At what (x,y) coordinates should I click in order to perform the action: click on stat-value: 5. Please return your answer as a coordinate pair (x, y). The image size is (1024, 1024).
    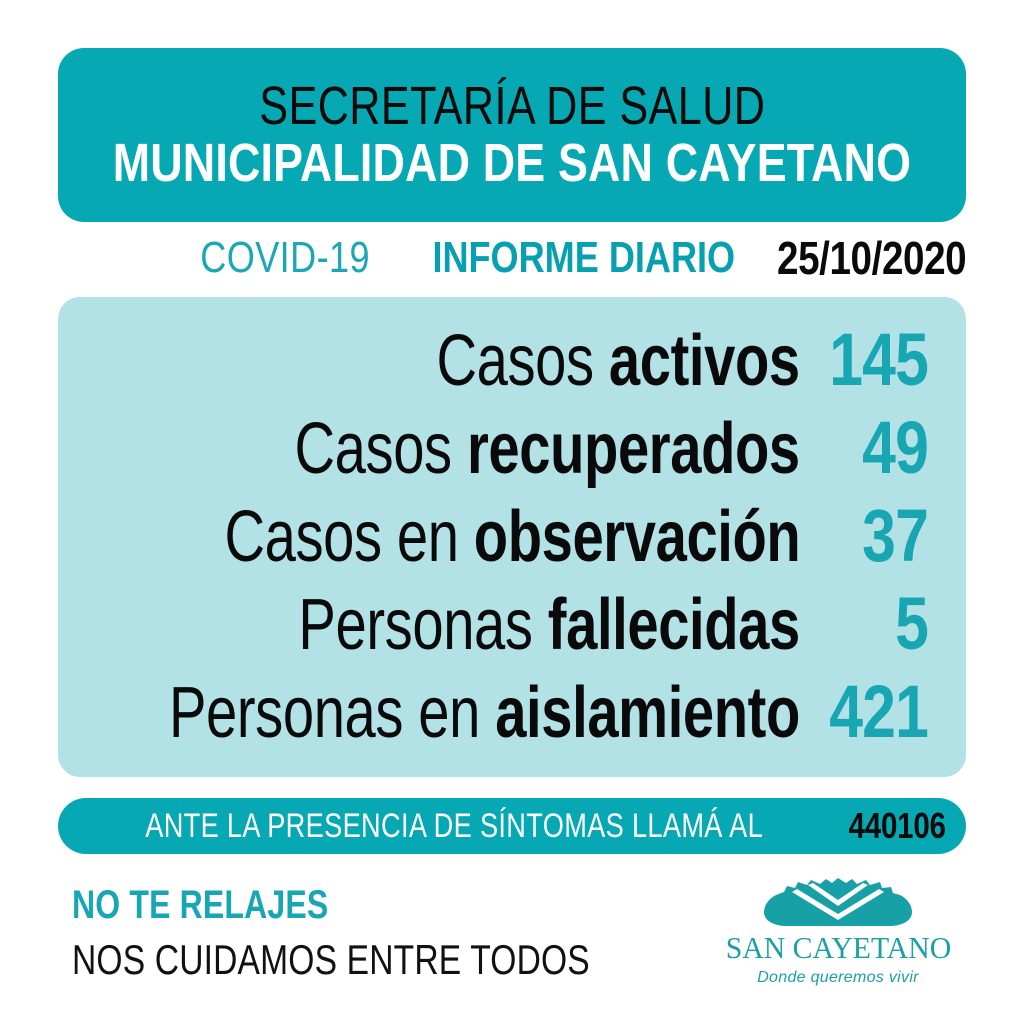
    Looking at the image, I should click on (912, 623).